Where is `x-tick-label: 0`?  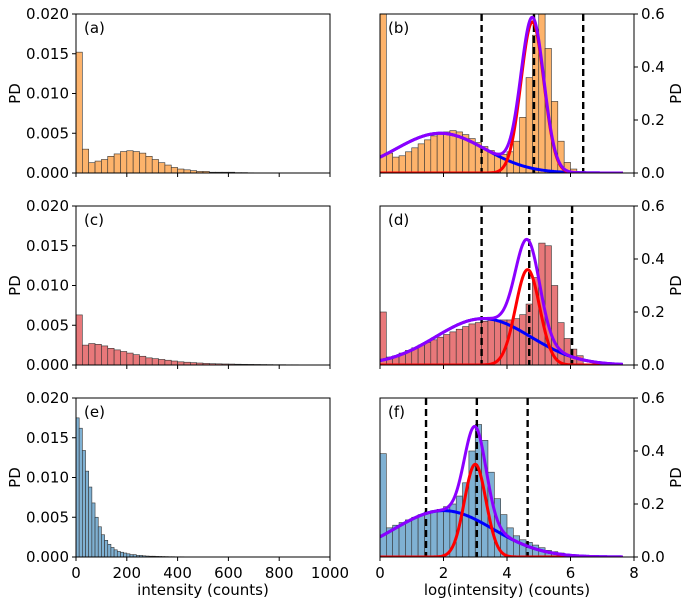 x-tick-label: 0 is located at coordinates (380, 573).